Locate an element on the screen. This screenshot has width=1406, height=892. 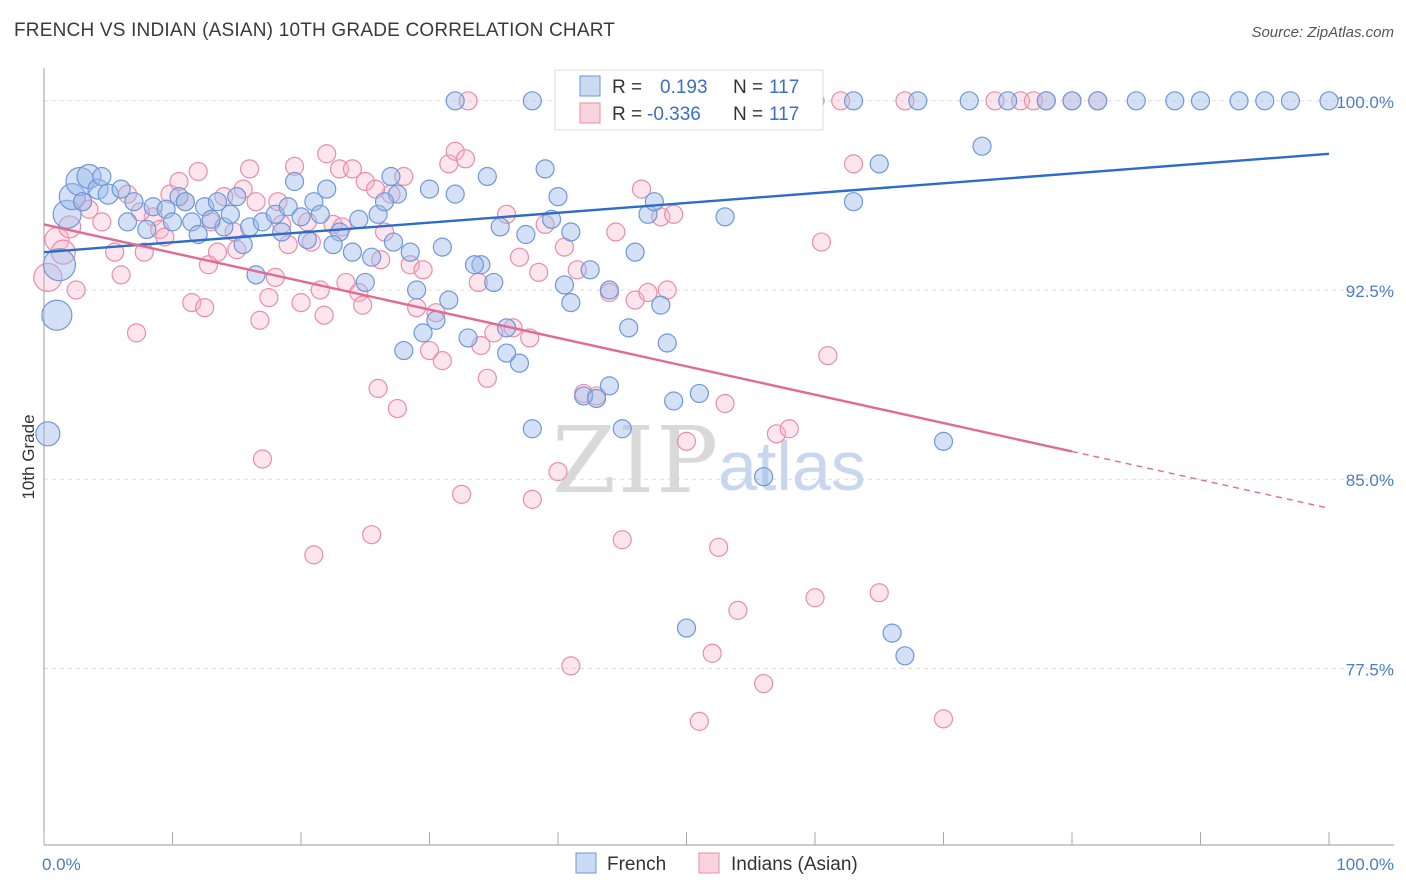
y-tick-label: 85.0% is located at coordinates (1370, 480).